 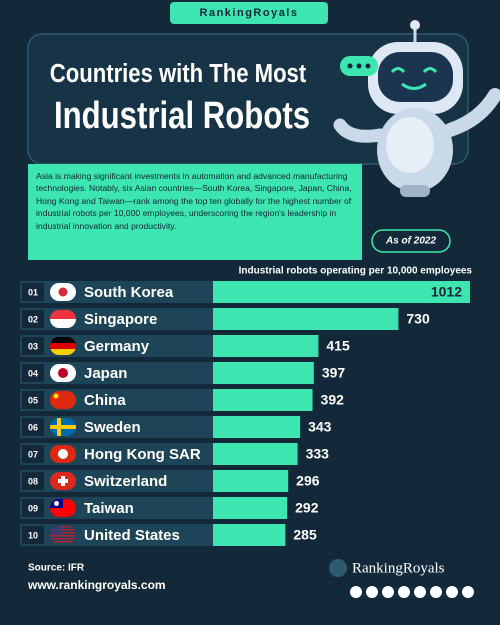 I want to click on value-label: 730, so click(x=418, y=319).